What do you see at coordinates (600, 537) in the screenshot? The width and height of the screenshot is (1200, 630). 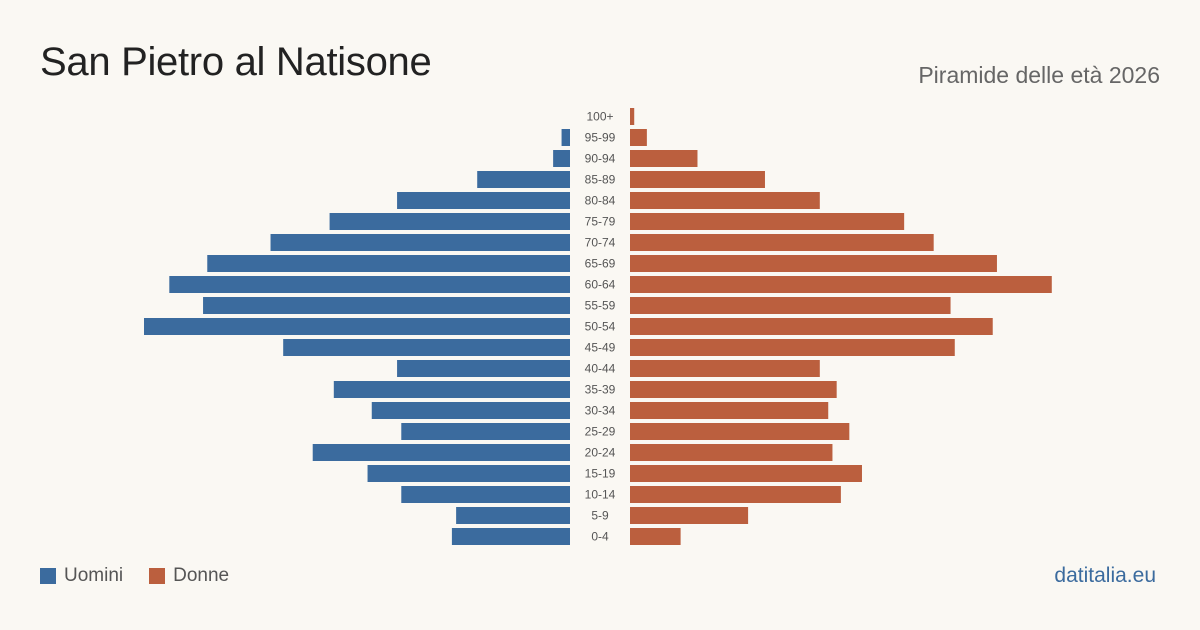 I see `age-group-label: 0-4` at bounding box center [600, 537].